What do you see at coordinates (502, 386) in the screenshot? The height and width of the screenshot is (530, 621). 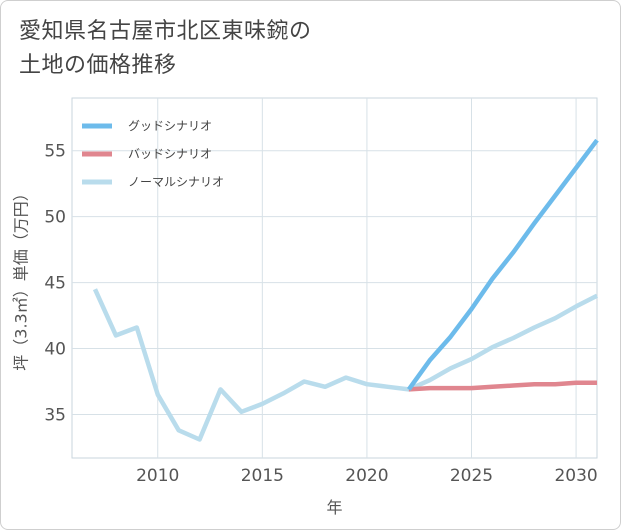 I see `series-line-bad` at bounding box center [502, 386].